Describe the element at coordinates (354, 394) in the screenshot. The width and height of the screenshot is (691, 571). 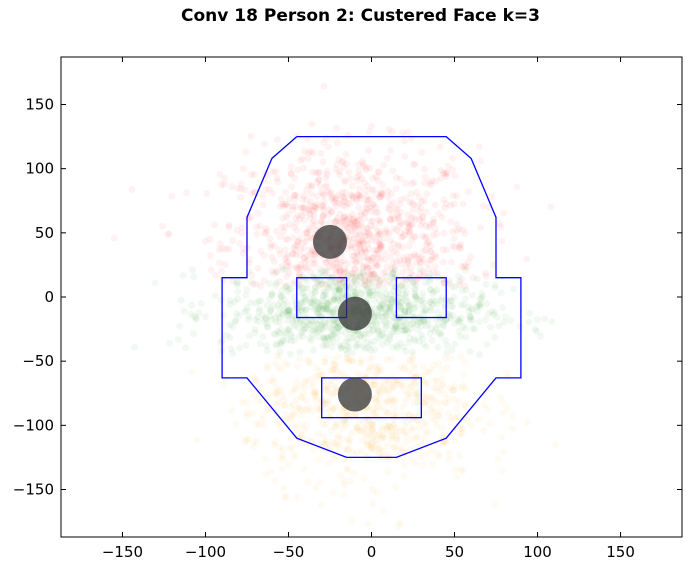
I see `centroid-marker` at that location.